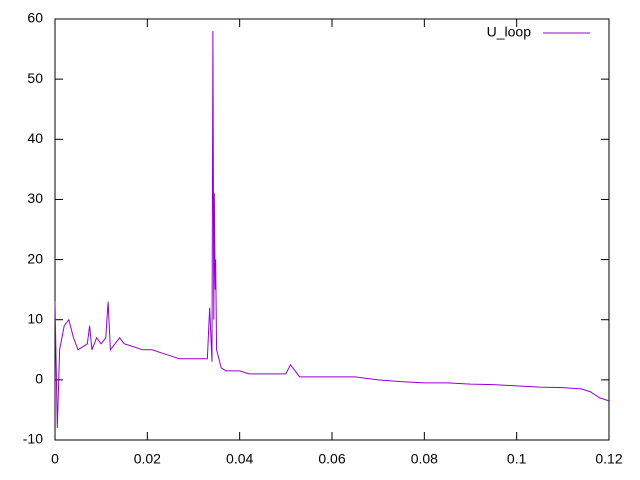 Image resolution: width=640 pixels, height=480 pixels. What do you see at coordinates (517, 459) in the screenshot?
I see `x-tick-label: 0.1` at bounding box center [517, 459].